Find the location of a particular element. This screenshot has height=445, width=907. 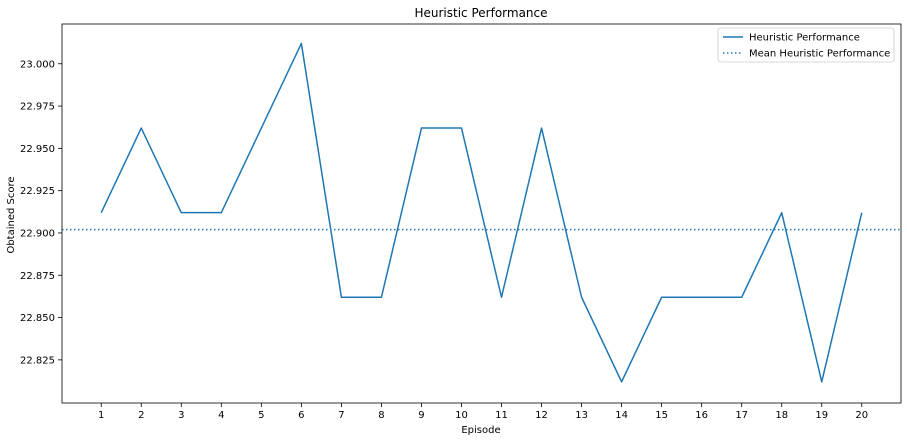

x-tick-label: 12 is located at coordinates (541, 415).